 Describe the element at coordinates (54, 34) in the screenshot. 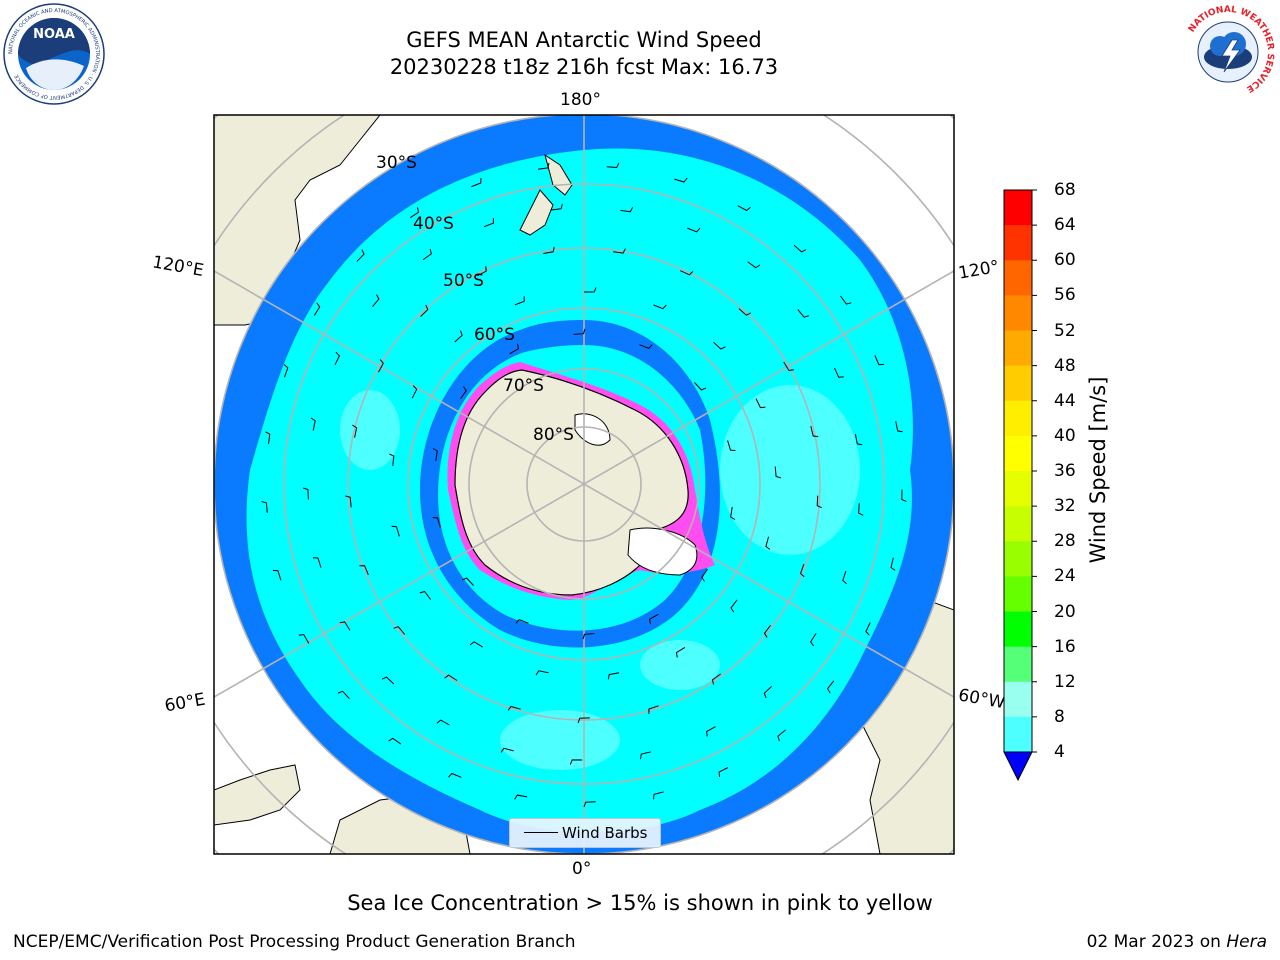

I see `noaa-logo-text: NOAA` at that location.